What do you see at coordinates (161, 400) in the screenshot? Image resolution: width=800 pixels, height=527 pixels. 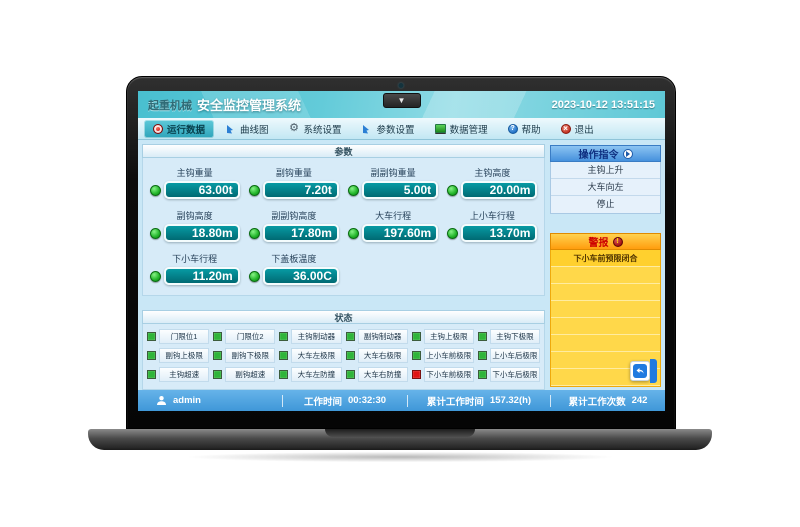 I see `user-icon` at bounding box center [161, 400].